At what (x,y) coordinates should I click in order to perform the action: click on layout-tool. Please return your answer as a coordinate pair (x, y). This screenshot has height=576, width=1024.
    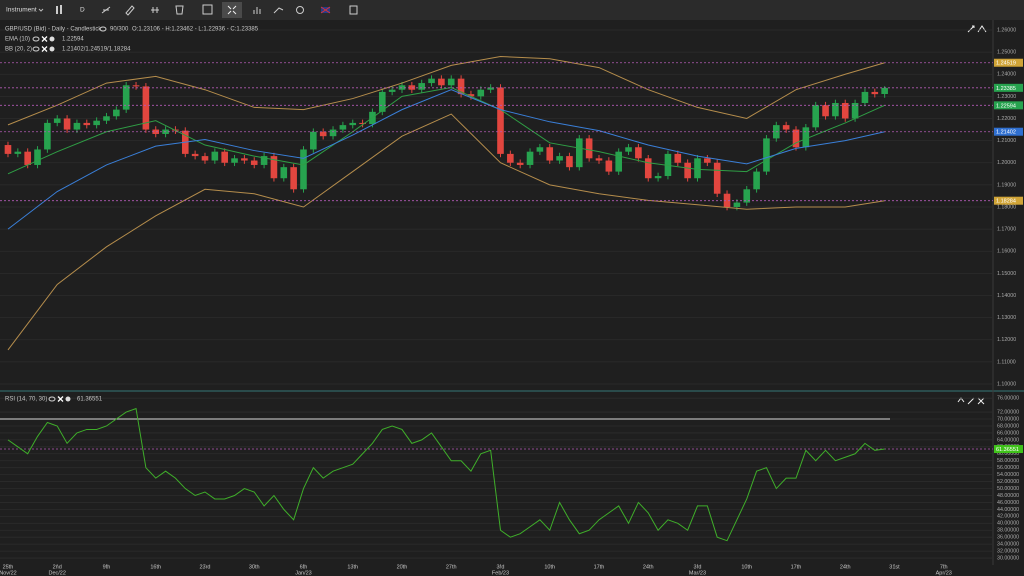
    Looking at the image, I should click on (207, 9).